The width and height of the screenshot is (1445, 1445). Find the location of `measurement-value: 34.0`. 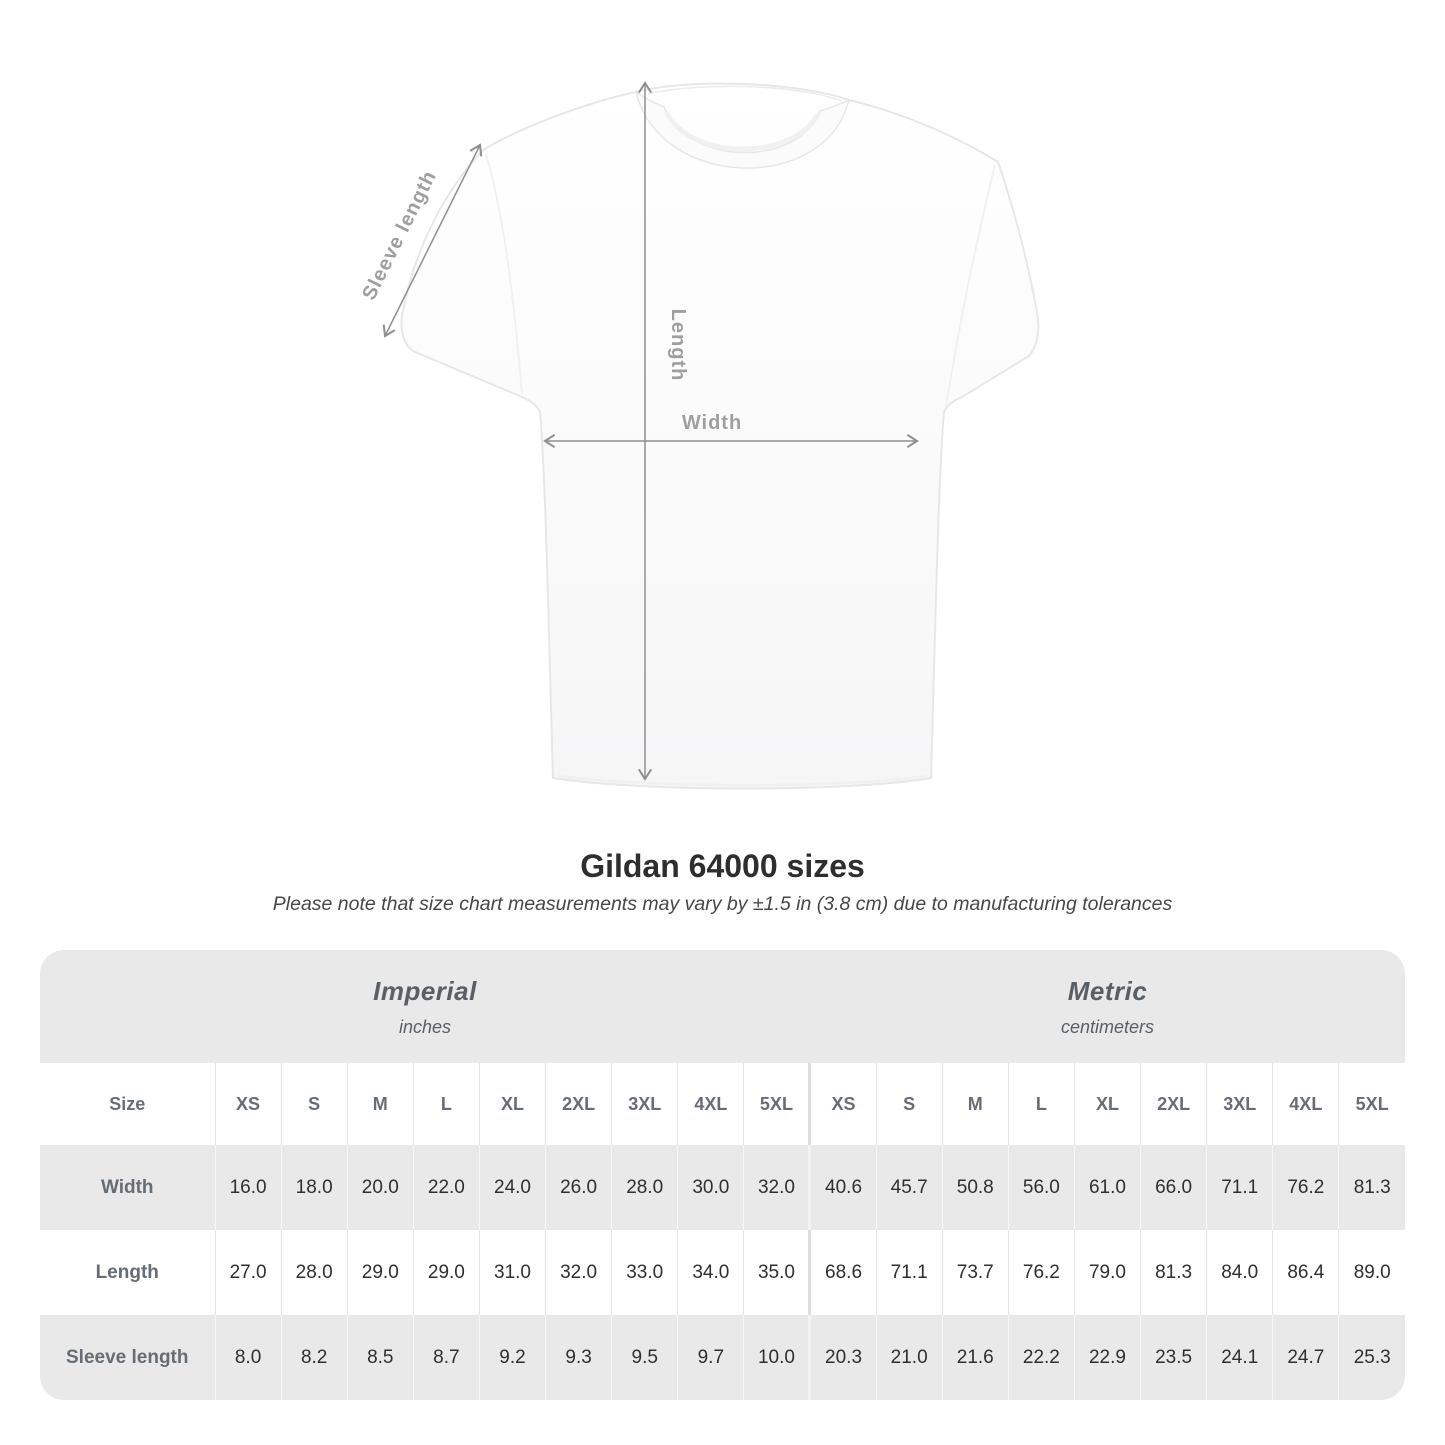

measurement-value: 34.0 is located at coordinates (710, 1272).